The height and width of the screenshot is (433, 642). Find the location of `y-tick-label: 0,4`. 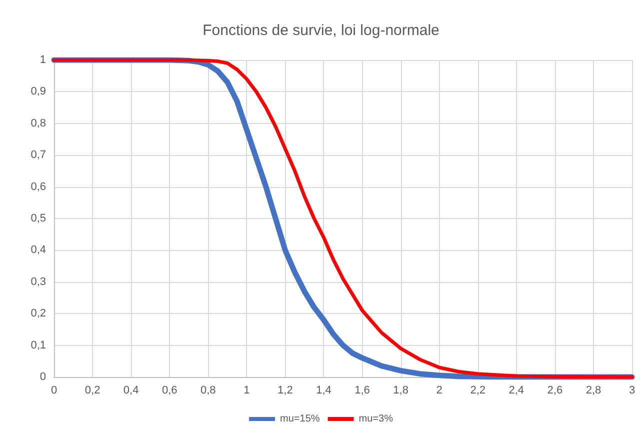

y-tick-label: 0,4 is located at coordinates (38, 250).